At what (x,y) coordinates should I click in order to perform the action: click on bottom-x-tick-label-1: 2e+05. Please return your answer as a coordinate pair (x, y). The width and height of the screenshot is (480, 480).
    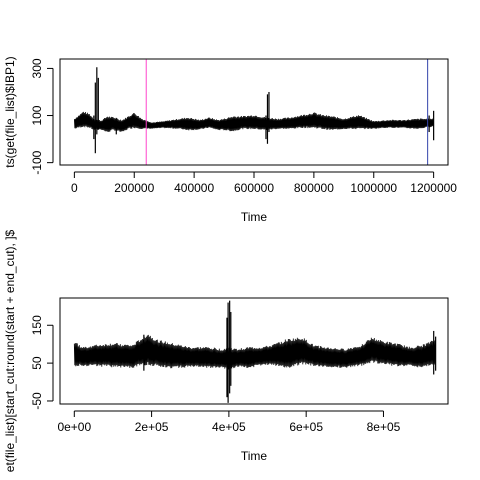
    Looking at the image, I should click on (152, 427).